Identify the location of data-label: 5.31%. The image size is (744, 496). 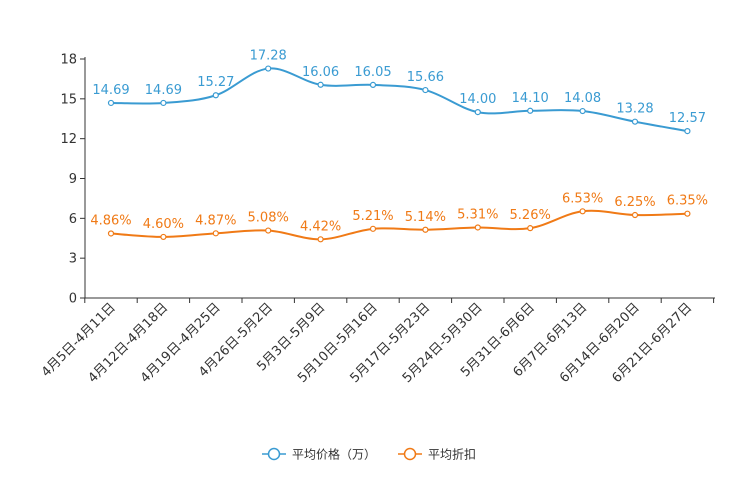
(477, 214).